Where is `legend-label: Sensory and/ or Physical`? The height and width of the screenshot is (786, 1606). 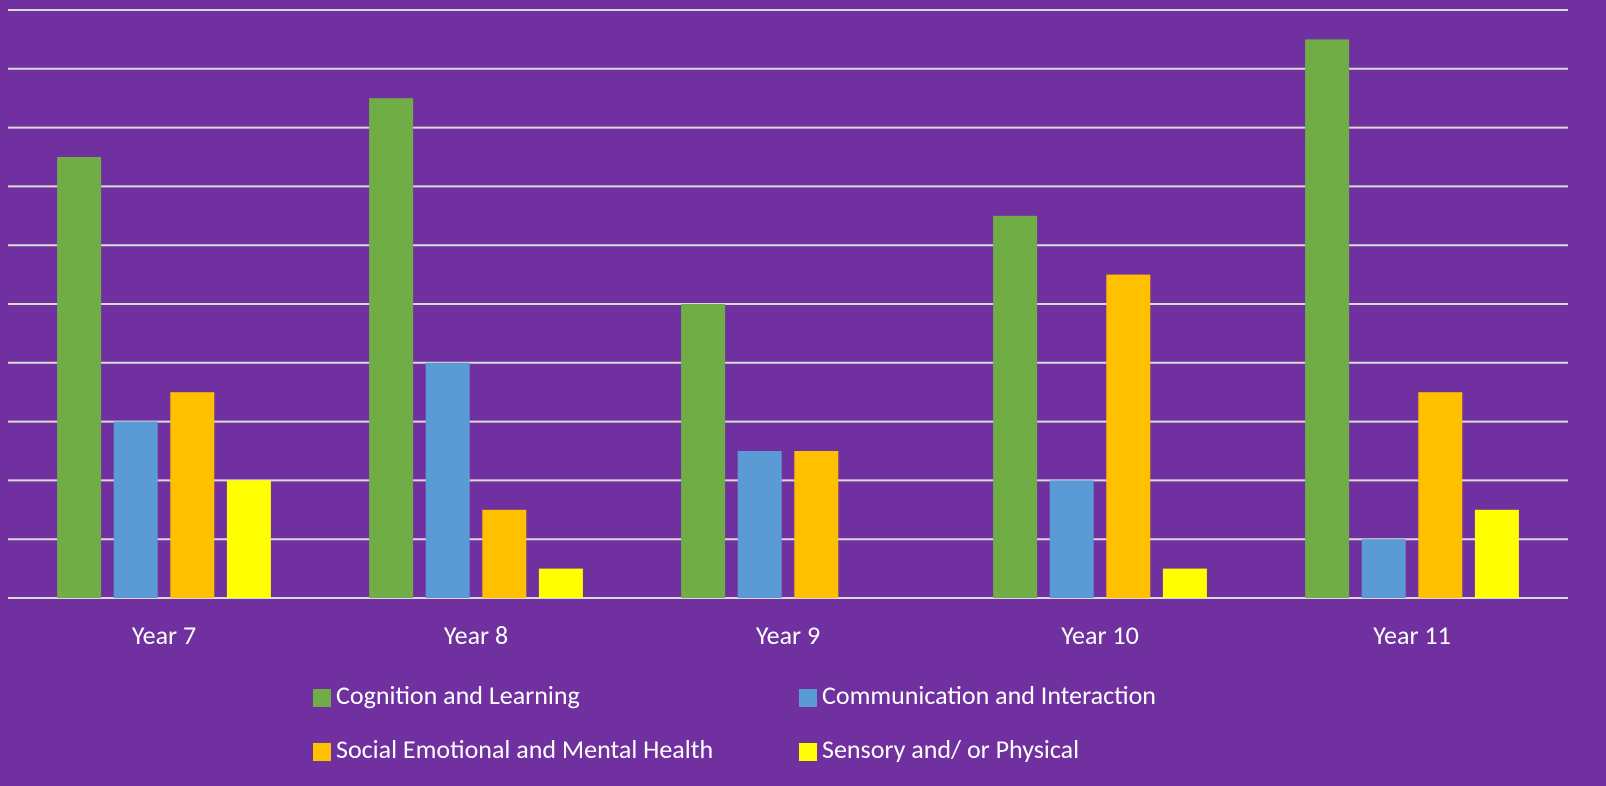 legend-label: Sensory and/ or Physical is located at coordinates (950, 749).